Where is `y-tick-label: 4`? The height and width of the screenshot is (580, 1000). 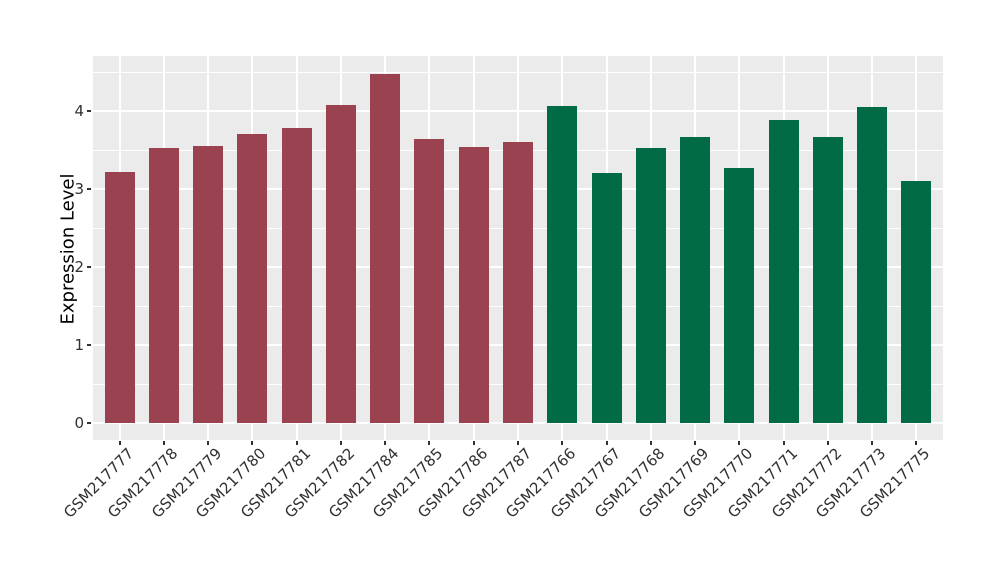
y-tick-label: 4 is located at coordinates (79, 111).